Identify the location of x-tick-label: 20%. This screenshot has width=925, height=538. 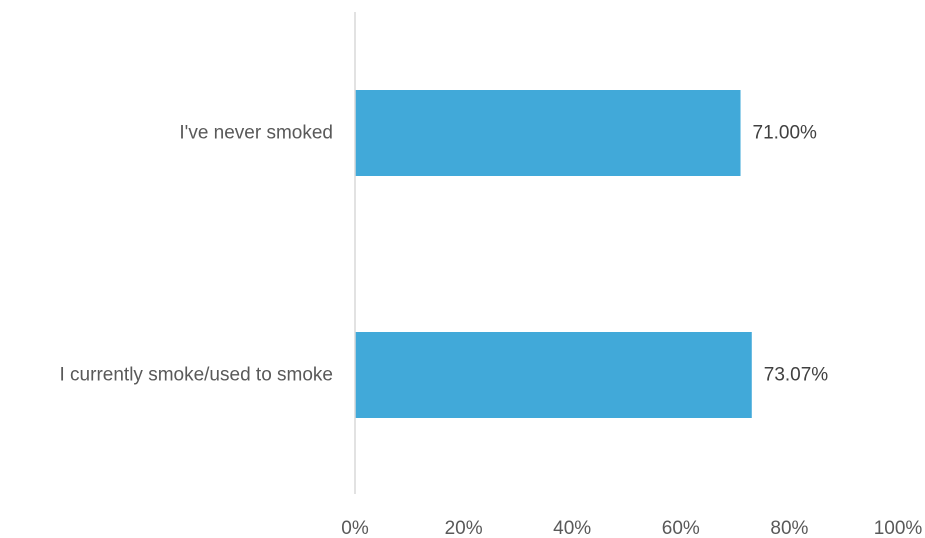
(464, 528).